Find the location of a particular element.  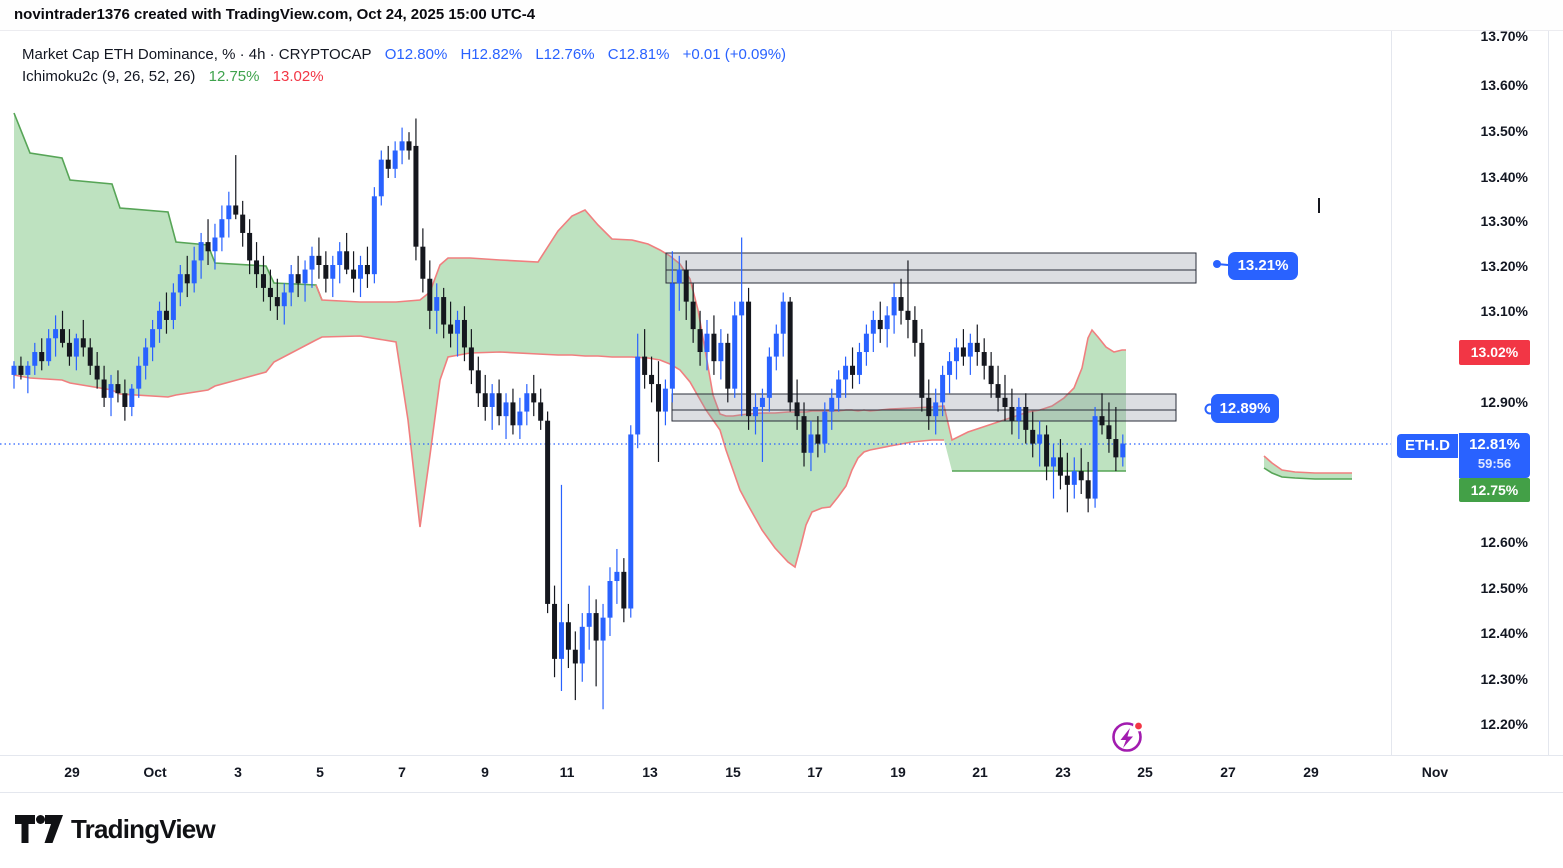

ichimoku-green-price-badge: 12.75% is located at coordinates (1494, 490).